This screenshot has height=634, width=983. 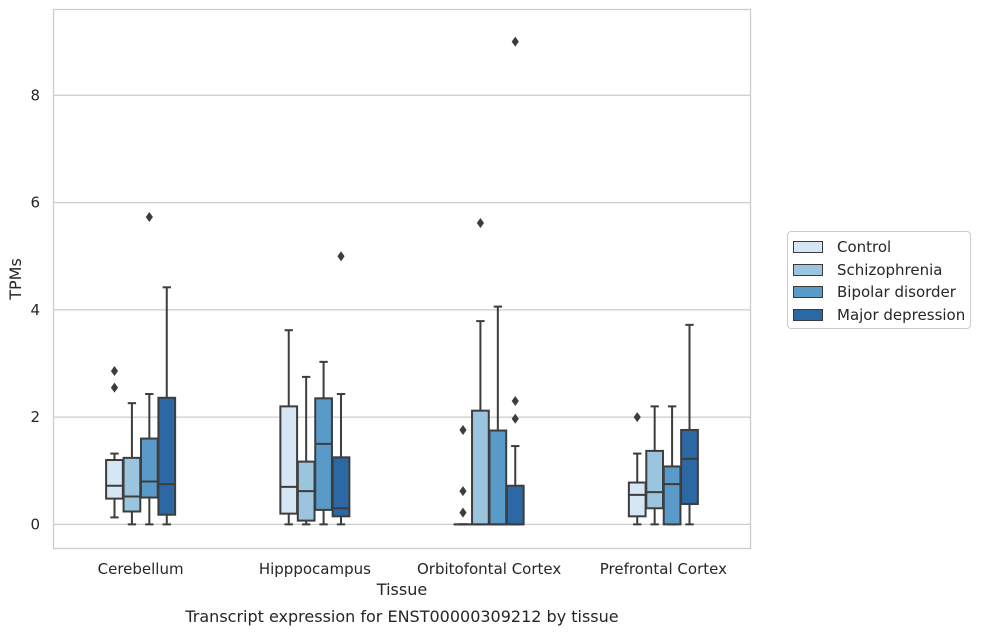 What do you see at coordinates (864, 247) in the screenshot?
I see `legend-label: Control` at bounding box center [864, 247].